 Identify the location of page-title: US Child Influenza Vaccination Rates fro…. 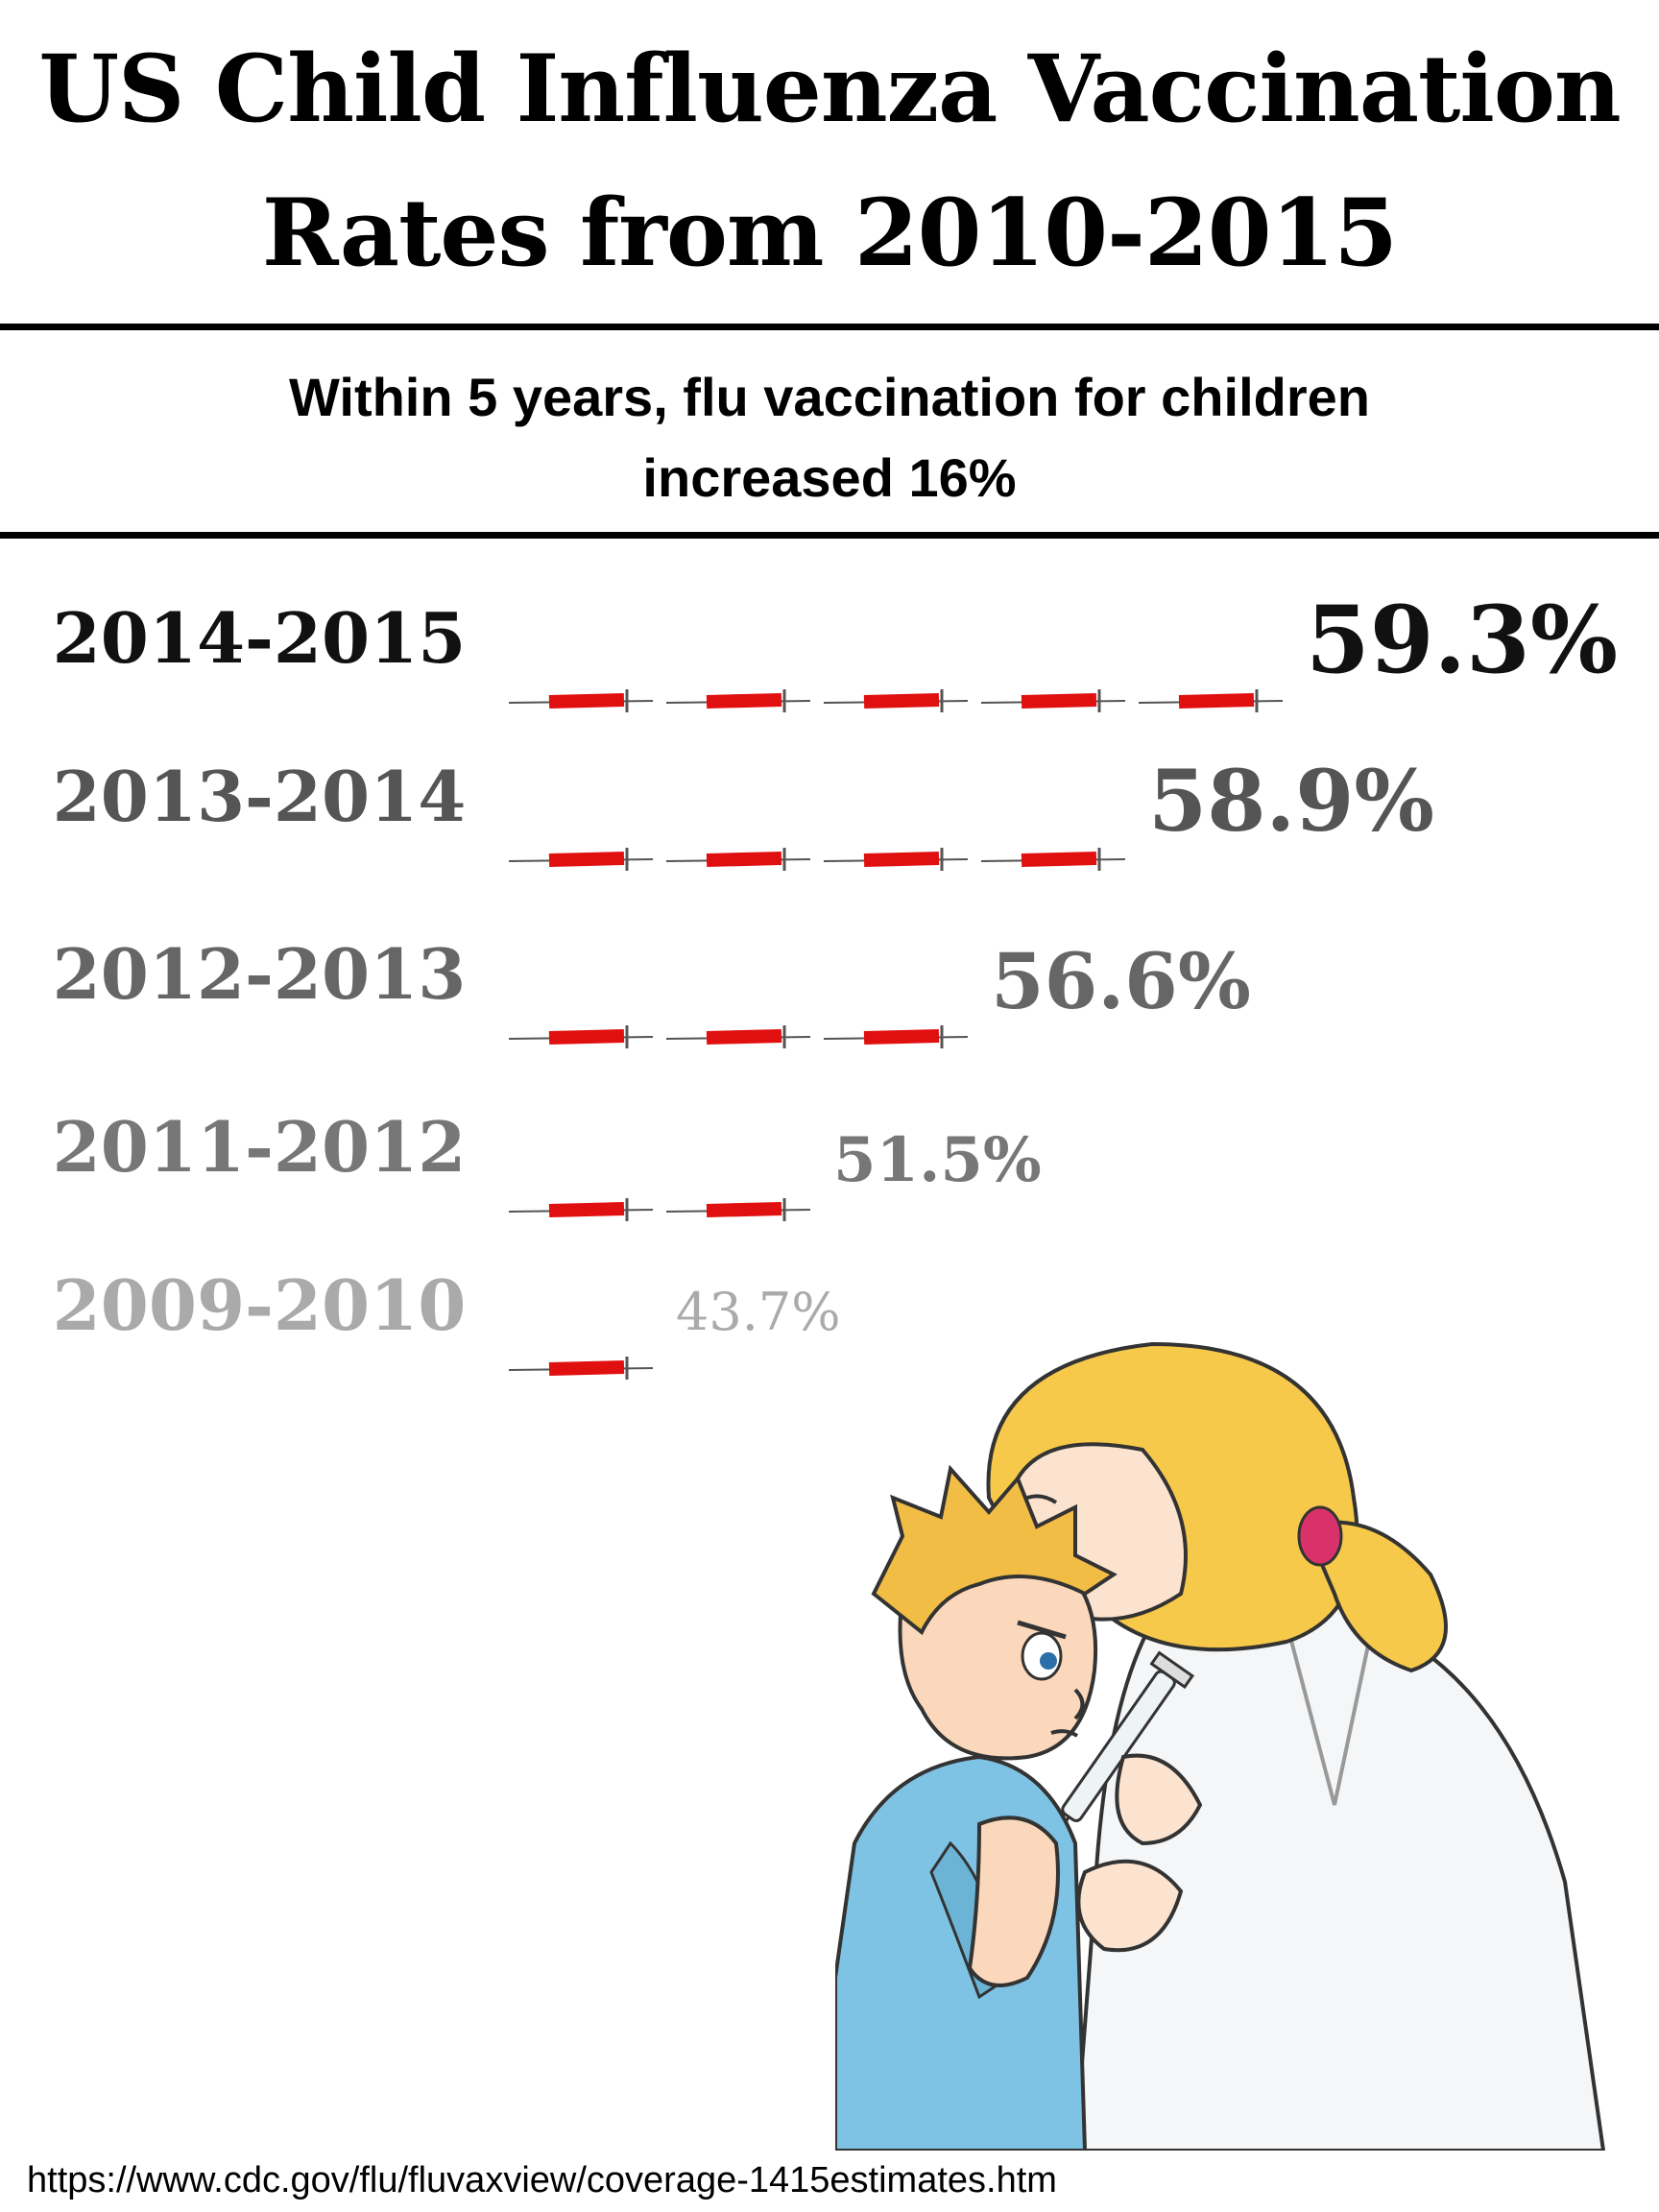
(829, 161).